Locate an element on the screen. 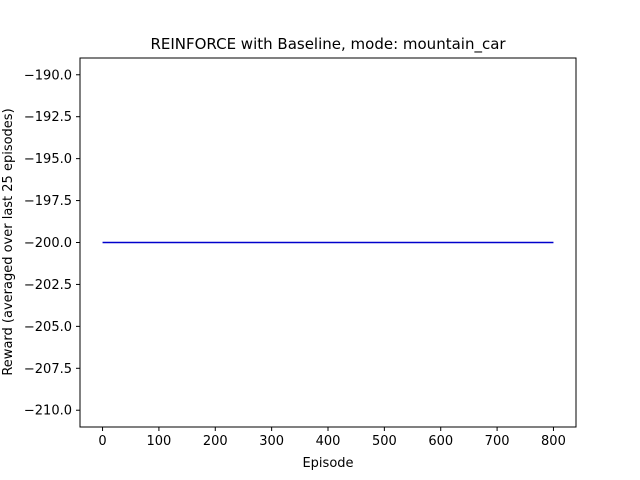  y-tick-label: −197.5 is located at coordinates (48, 201).